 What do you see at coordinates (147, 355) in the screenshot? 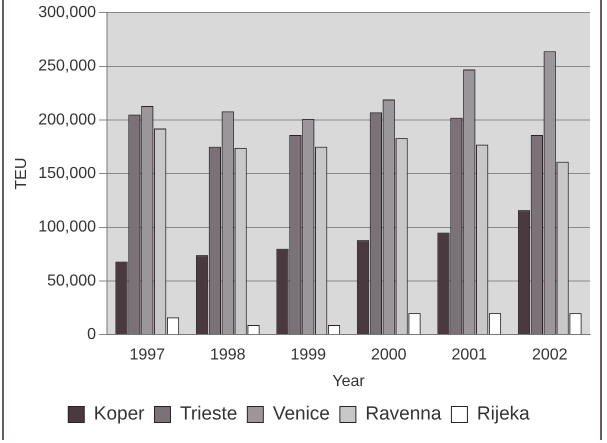
I see `x-tick-label: 1997` at bounding box center [147, 355].